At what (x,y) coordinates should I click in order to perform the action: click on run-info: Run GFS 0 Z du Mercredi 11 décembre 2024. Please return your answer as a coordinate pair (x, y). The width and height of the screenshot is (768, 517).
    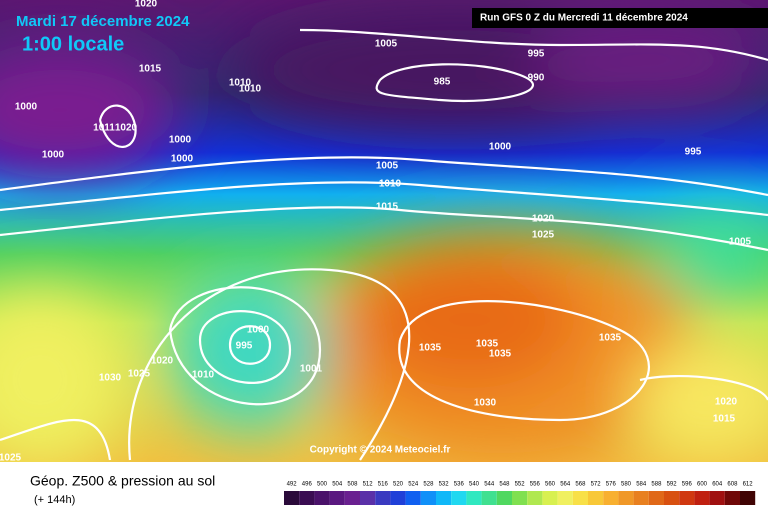
    Looking at the image, I should click on (584, 18).